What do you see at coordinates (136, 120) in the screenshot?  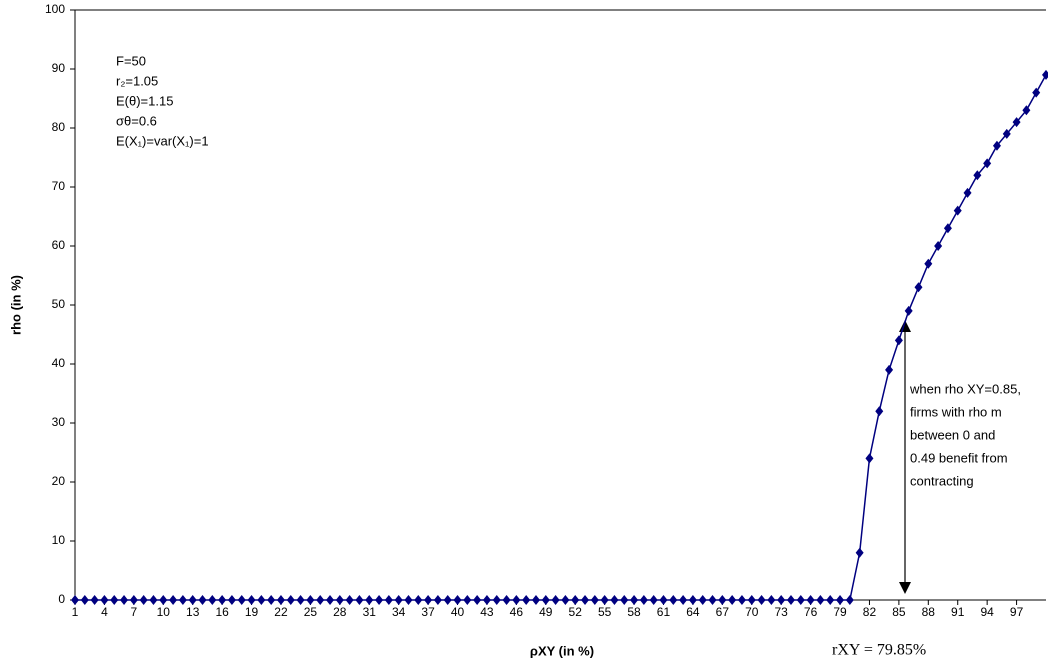 I see `parameter: σθ=0.6` at bounding box center [136, 120].